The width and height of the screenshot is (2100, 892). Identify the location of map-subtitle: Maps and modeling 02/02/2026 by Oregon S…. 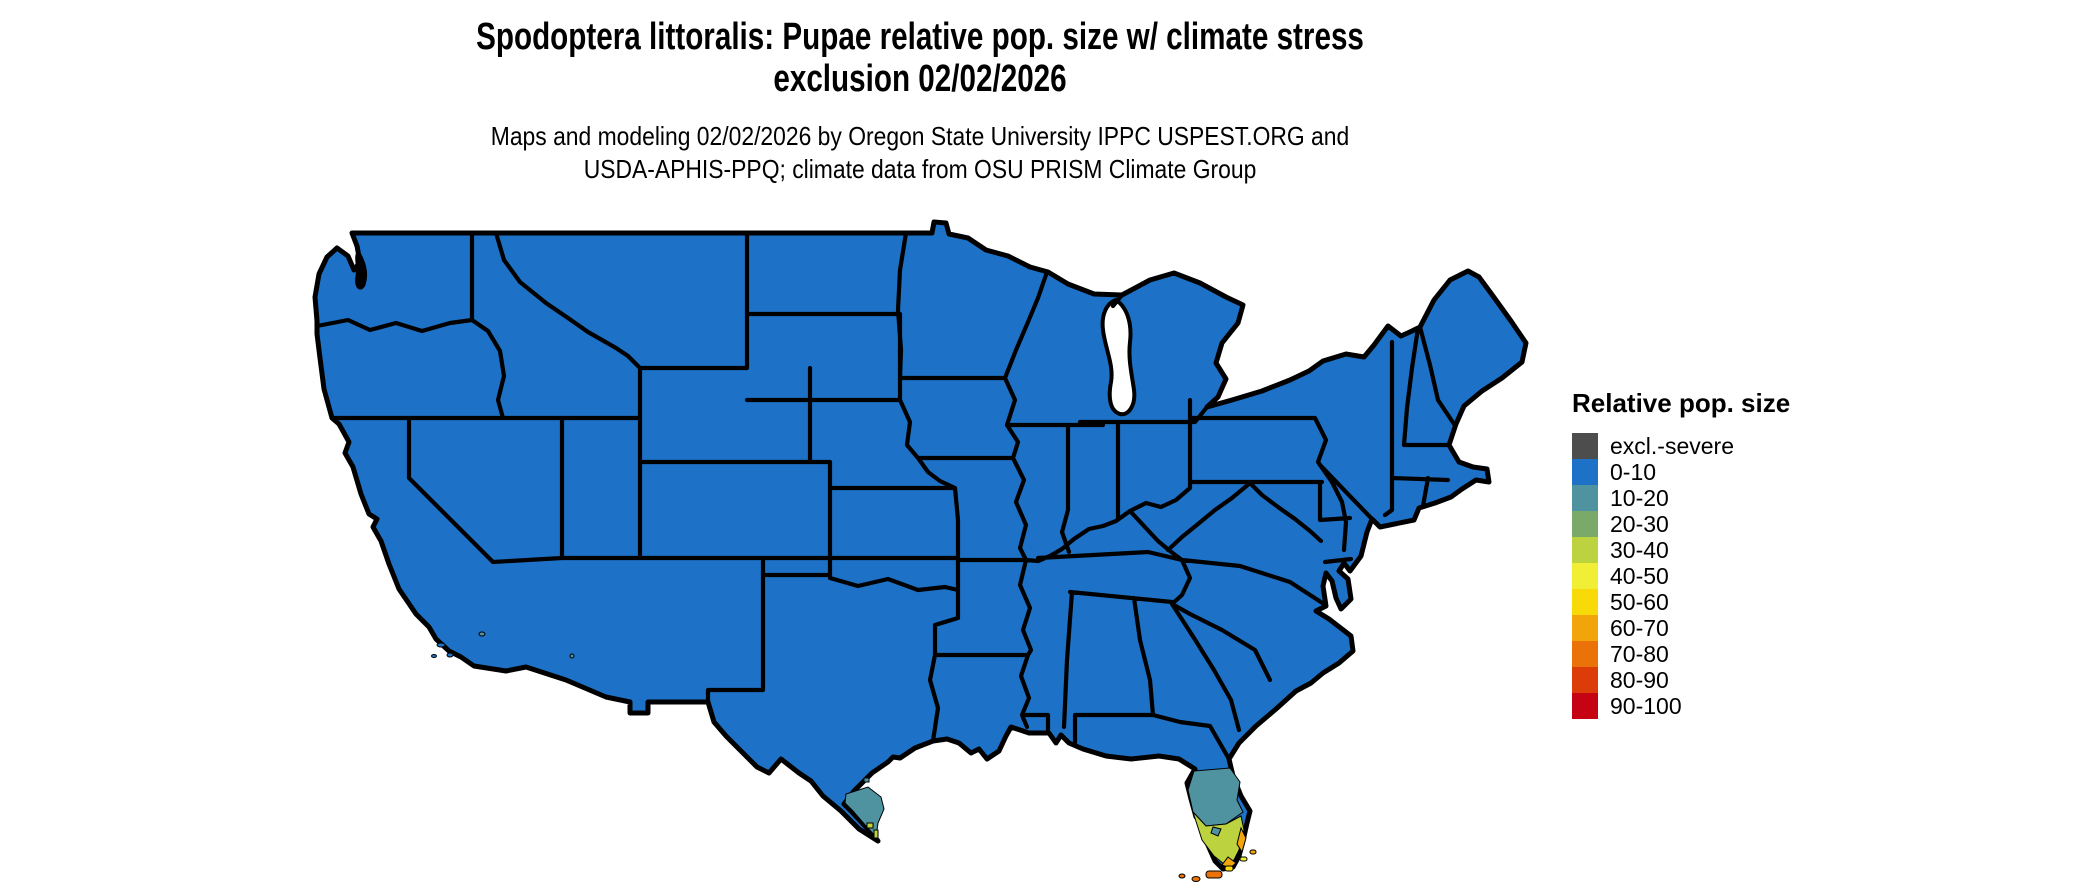
(919, 153).